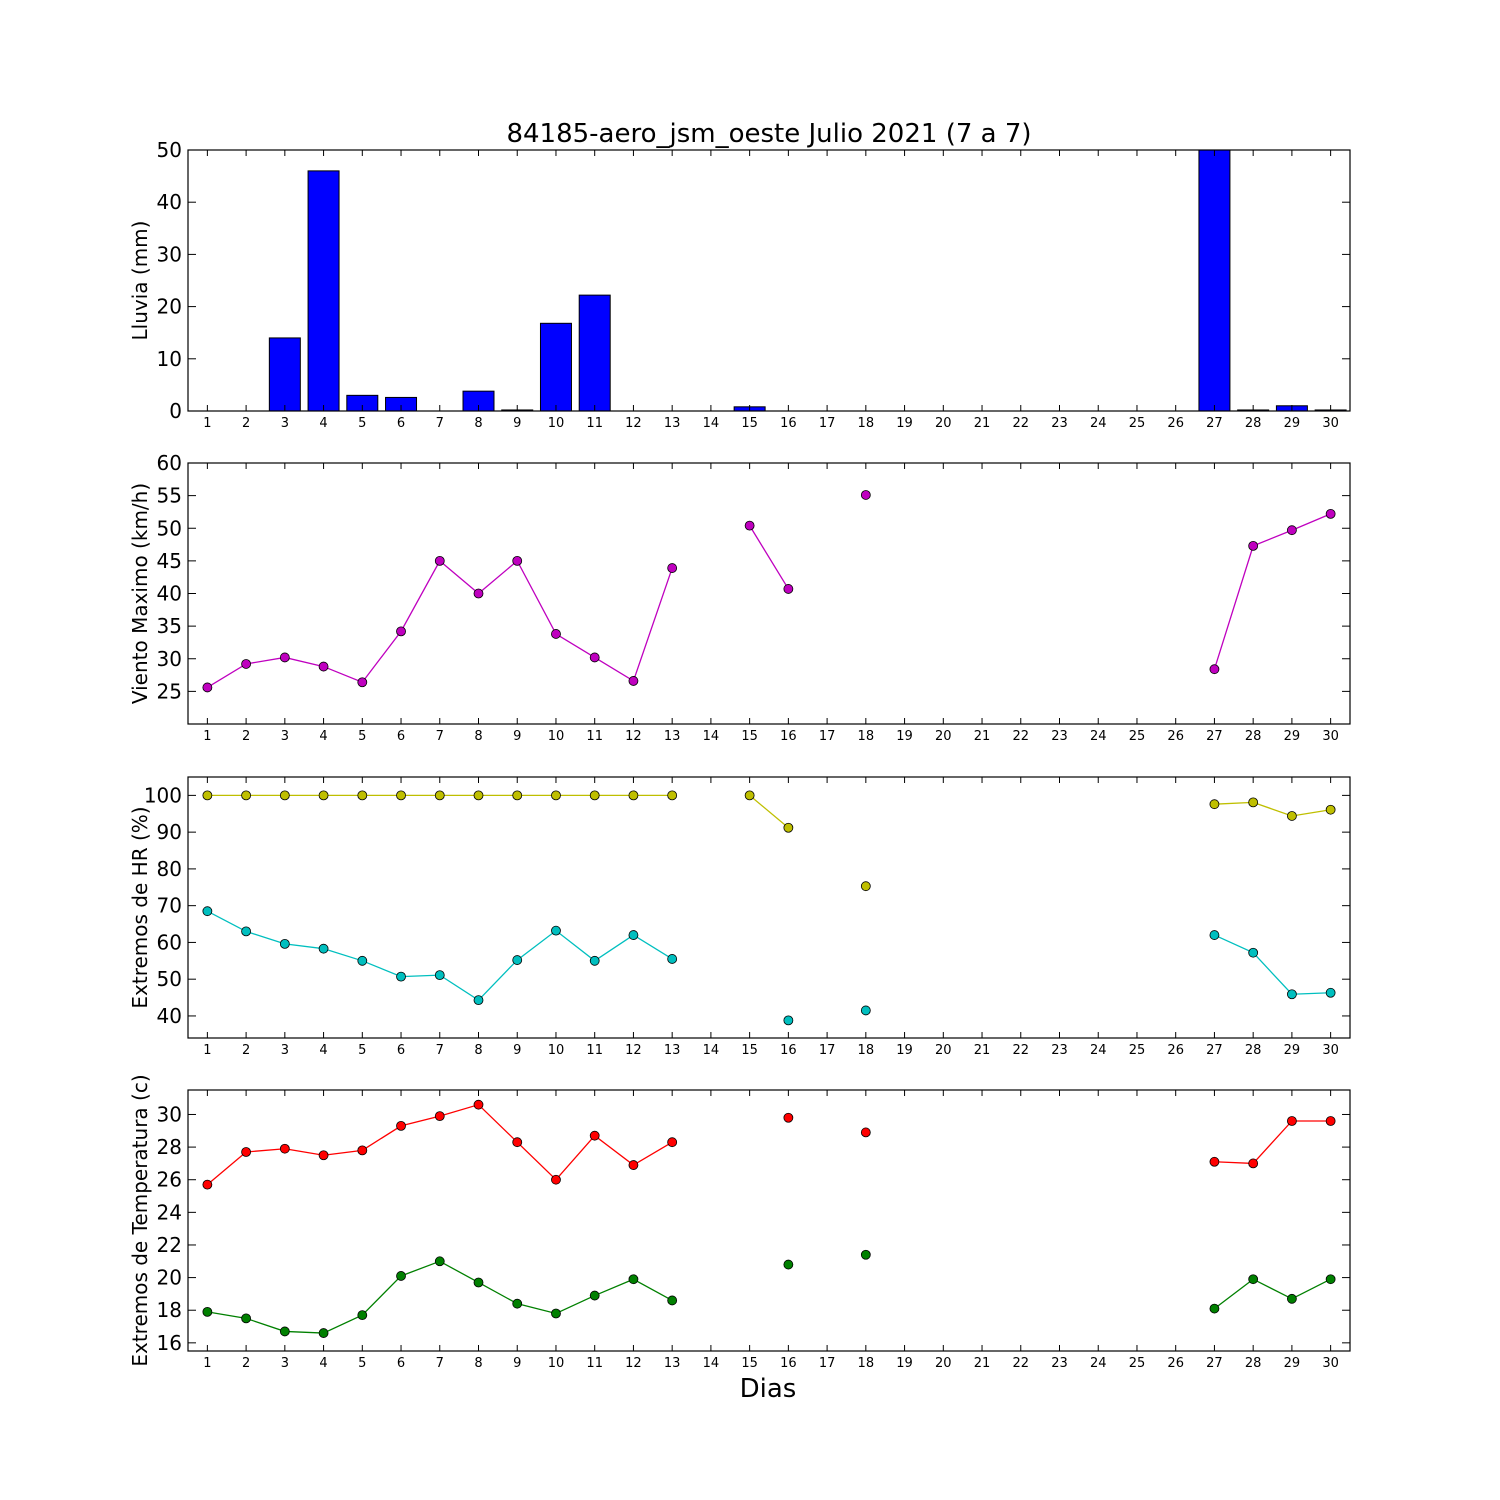 Image resolution: width=1500 pixels, height=1500 pixels. Describe the element at coordinates (943, 1363) in the screenshot. I see `temperature-x-tick-label: 20` at that location.